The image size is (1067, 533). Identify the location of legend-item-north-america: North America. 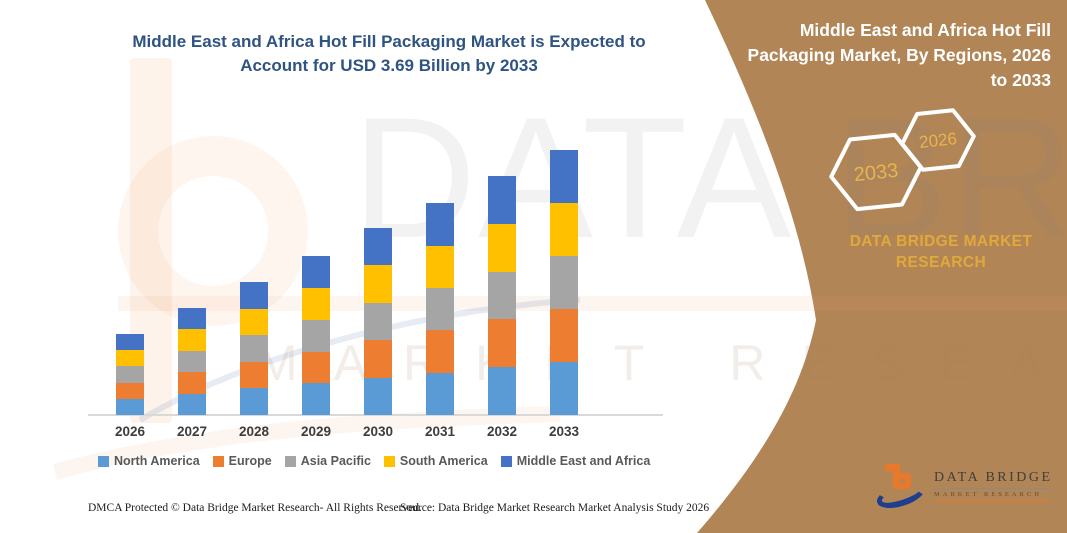
(149, 461).